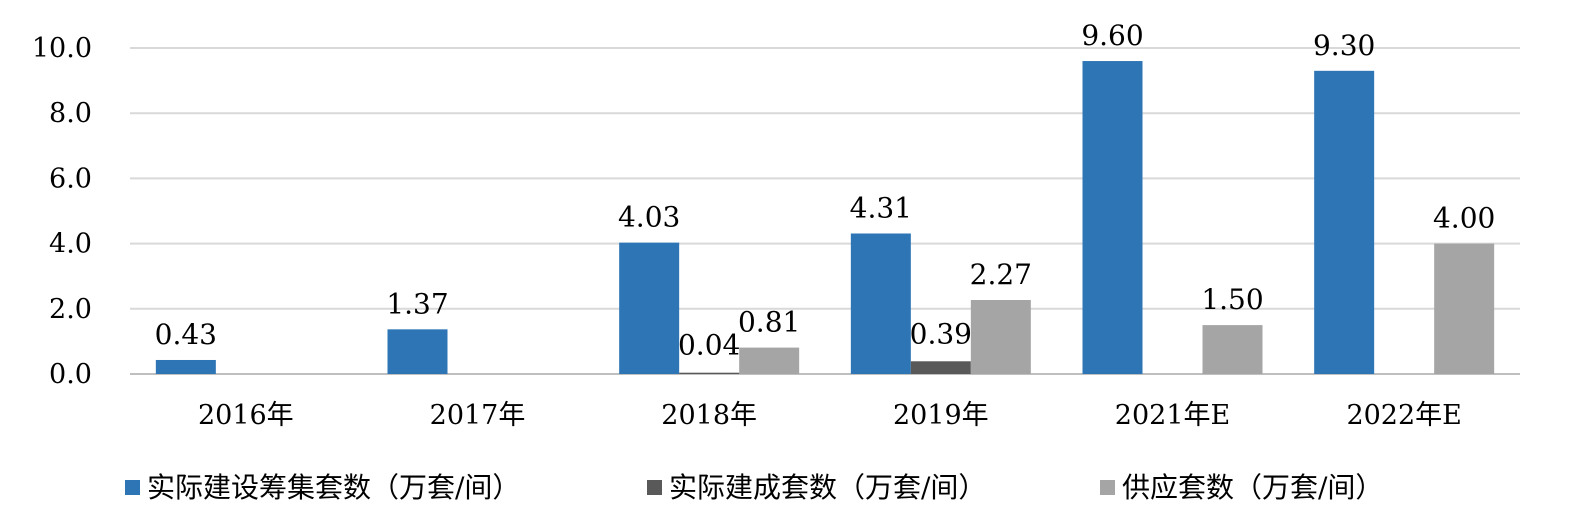  I want to click on y-tick-label: 6.0, so click(70, 178).